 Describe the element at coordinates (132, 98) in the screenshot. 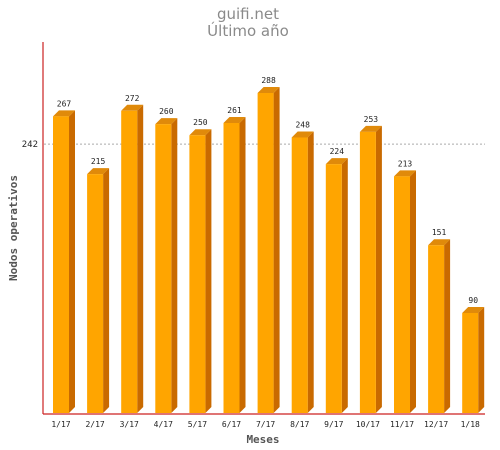

I see `bar-value-label: 272` at that location.